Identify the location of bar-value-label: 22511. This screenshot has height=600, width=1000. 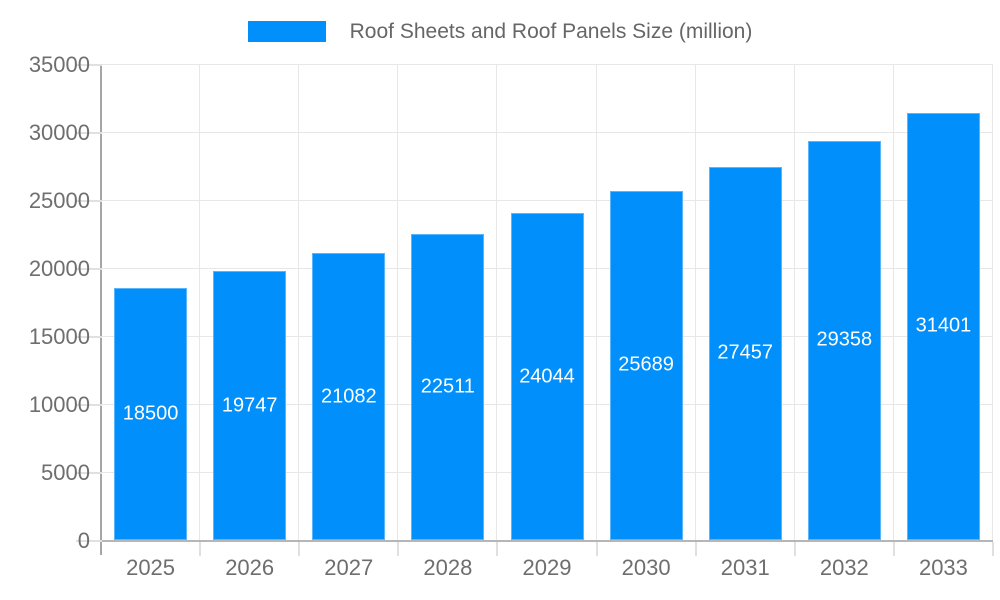
(447, 386).